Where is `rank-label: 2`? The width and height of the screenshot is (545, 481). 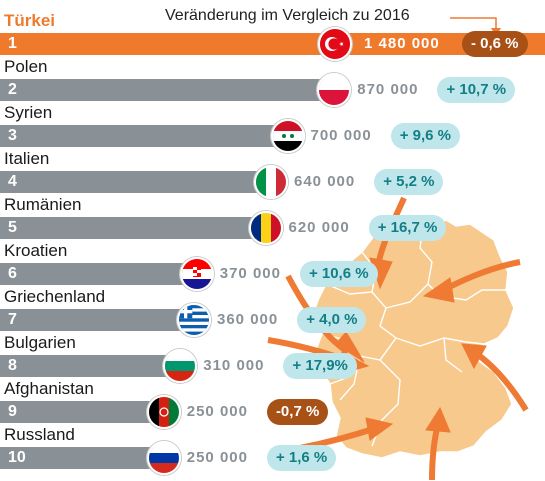
rank-label: 2 is located at coordinates (12, 89).